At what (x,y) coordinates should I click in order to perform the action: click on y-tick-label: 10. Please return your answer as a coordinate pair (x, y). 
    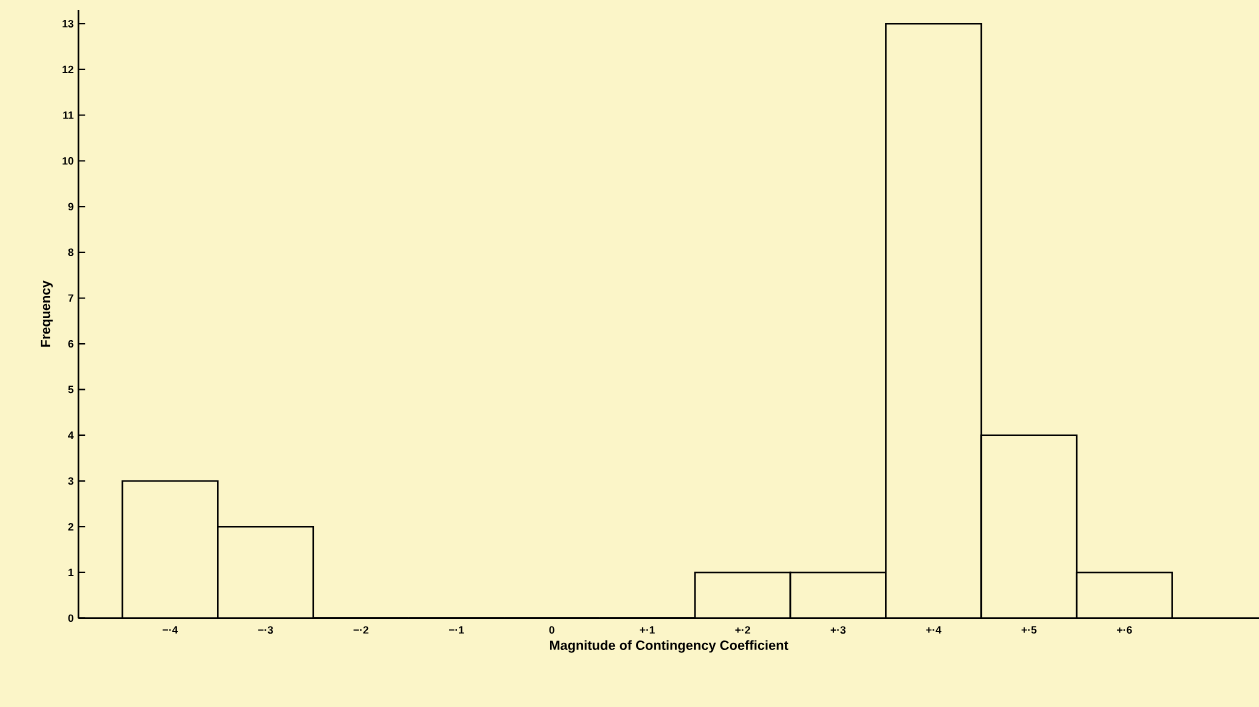
    Looking at the image, I should click on (68, 161).